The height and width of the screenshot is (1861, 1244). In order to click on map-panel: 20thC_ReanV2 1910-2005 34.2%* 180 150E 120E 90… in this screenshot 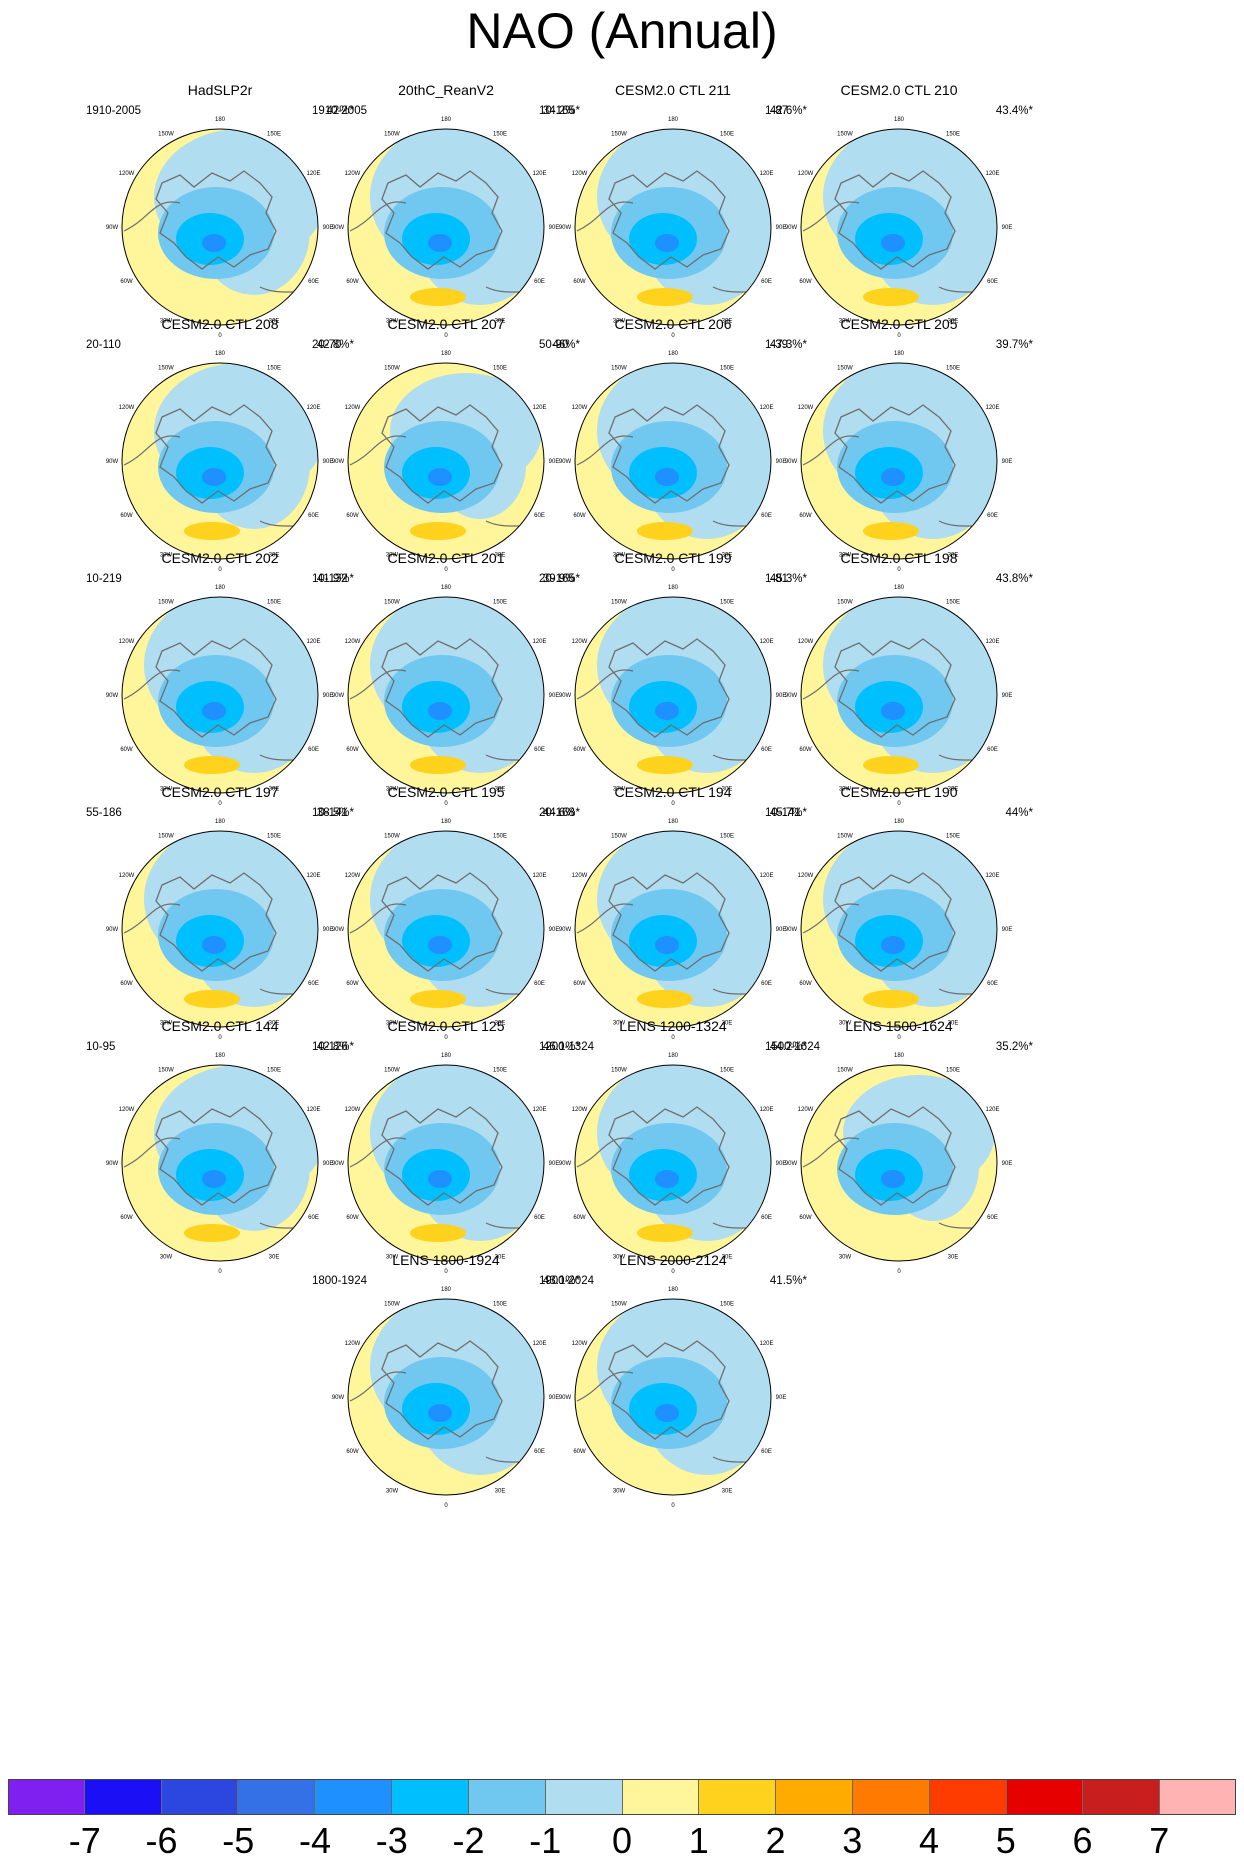, I will do `click(446, 216)`.